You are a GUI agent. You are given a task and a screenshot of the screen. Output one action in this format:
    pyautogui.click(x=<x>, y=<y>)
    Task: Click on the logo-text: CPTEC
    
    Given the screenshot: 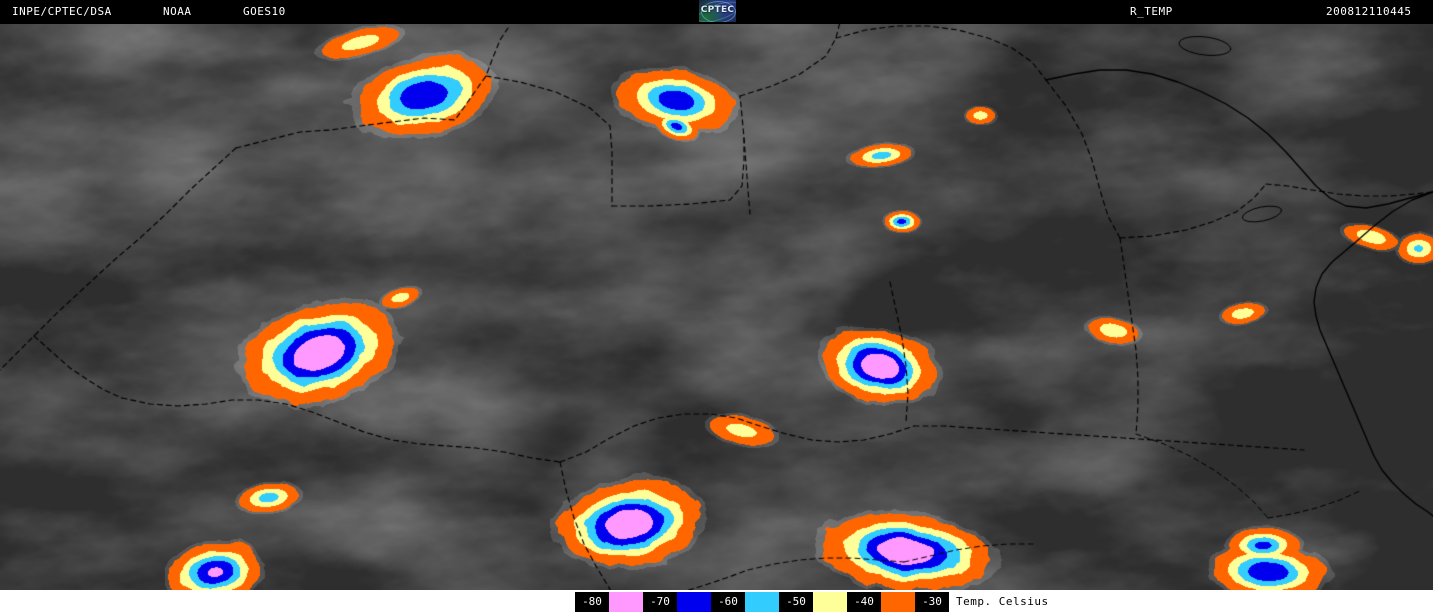 What is the action you would take?
    pyautogui.click(x=717, y=10)
    